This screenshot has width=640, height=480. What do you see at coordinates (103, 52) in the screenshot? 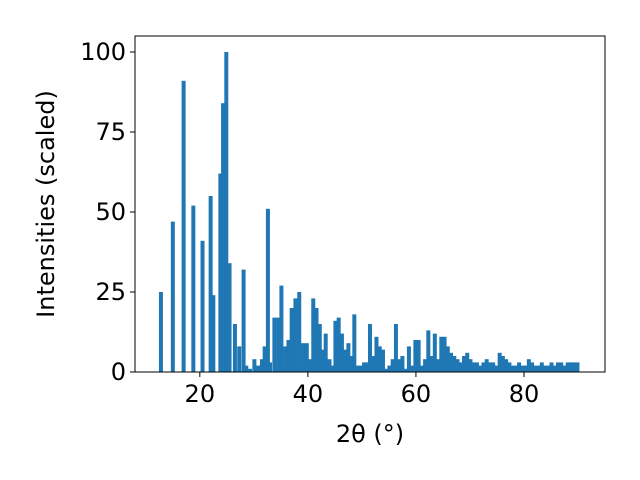
I see `y-tick-label: 100` at bounding box center [103, 52].